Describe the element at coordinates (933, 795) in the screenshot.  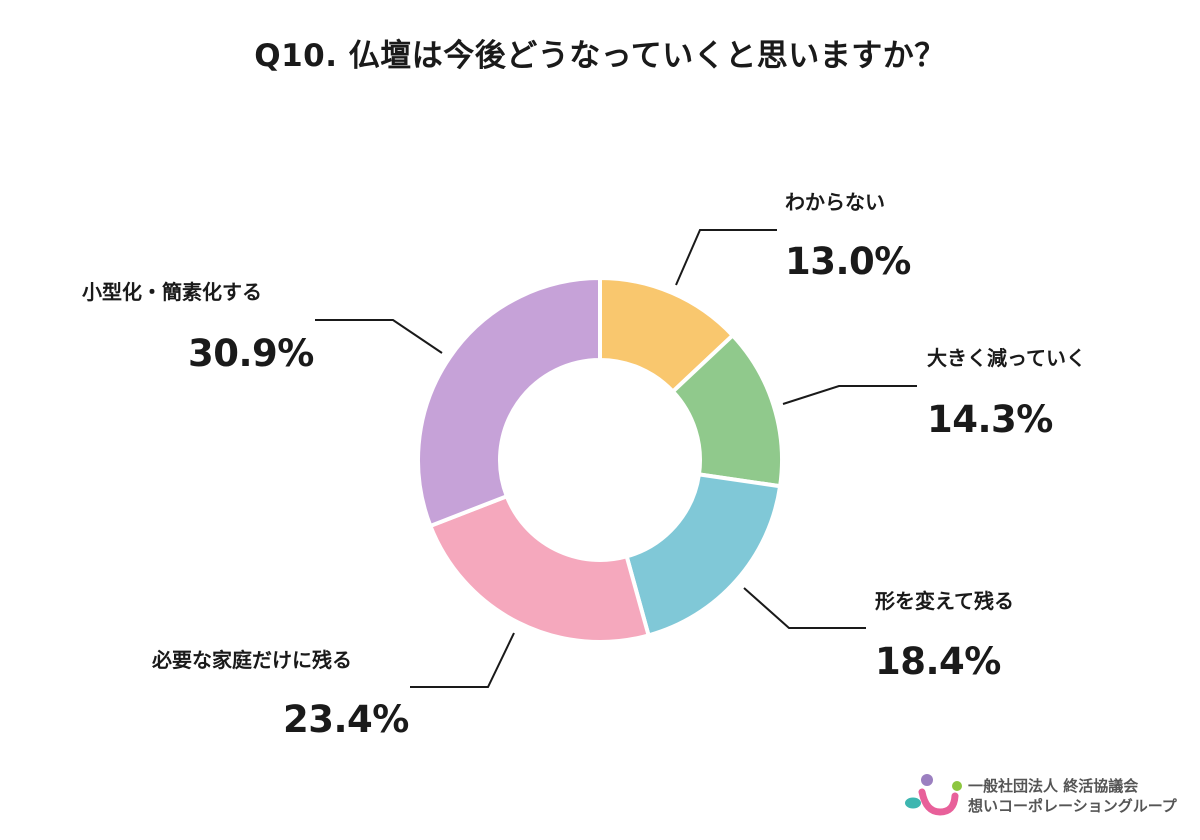
I see `logo-mark-icon` at that location.